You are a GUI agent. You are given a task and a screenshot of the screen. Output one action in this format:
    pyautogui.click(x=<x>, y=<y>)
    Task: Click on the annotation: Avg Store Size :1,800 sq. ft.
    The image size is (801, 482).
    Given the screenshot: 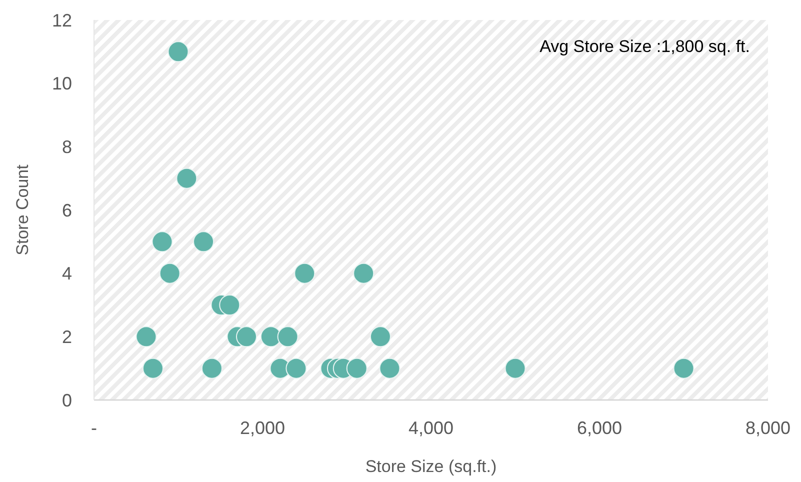 What is the action you would take?
    pyautogui.click(x=645, y=46)
    